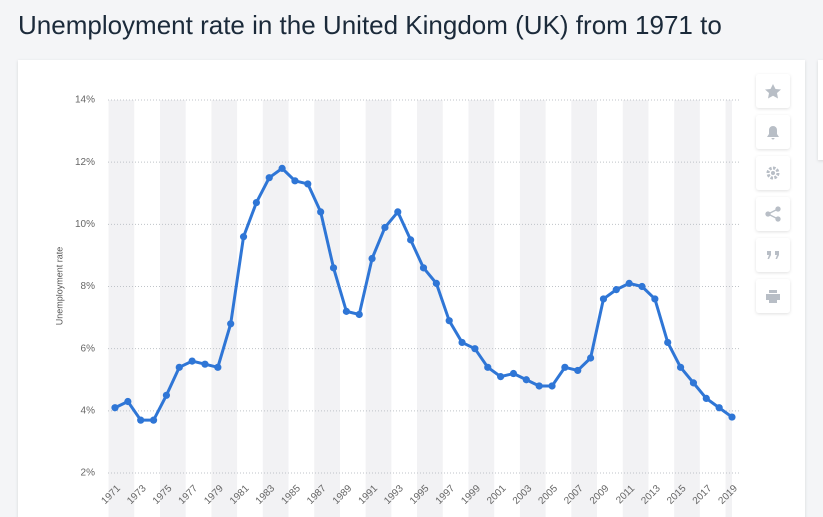 This screenshot has height=517, width=823. I want to click on cite-button, so click(773, 255).